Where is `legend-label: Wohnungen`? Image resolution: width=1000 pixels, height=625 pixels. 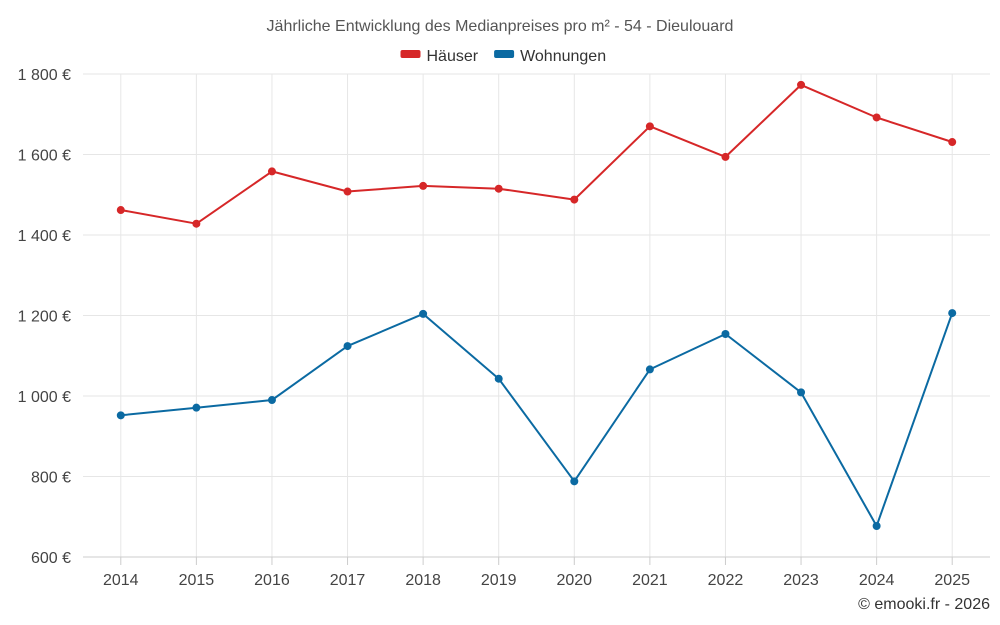 legend-label: Wohnungen is located at coordinates (563, 56).